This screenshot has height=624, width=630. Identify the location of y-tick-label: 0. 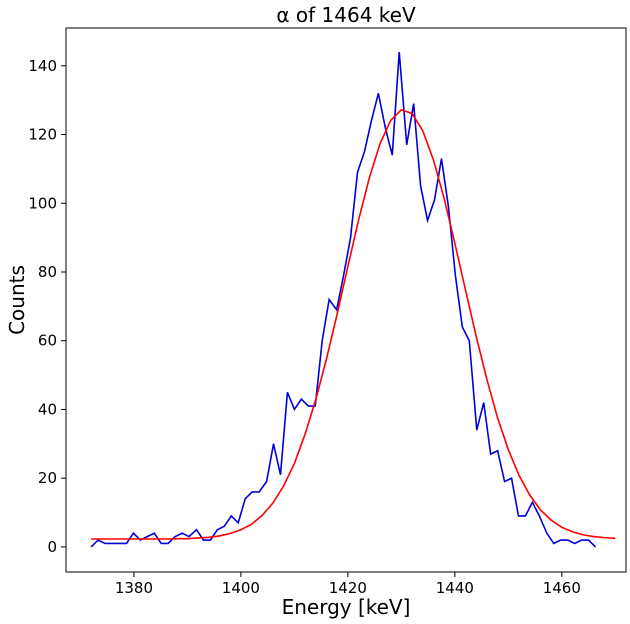
(52, 547).